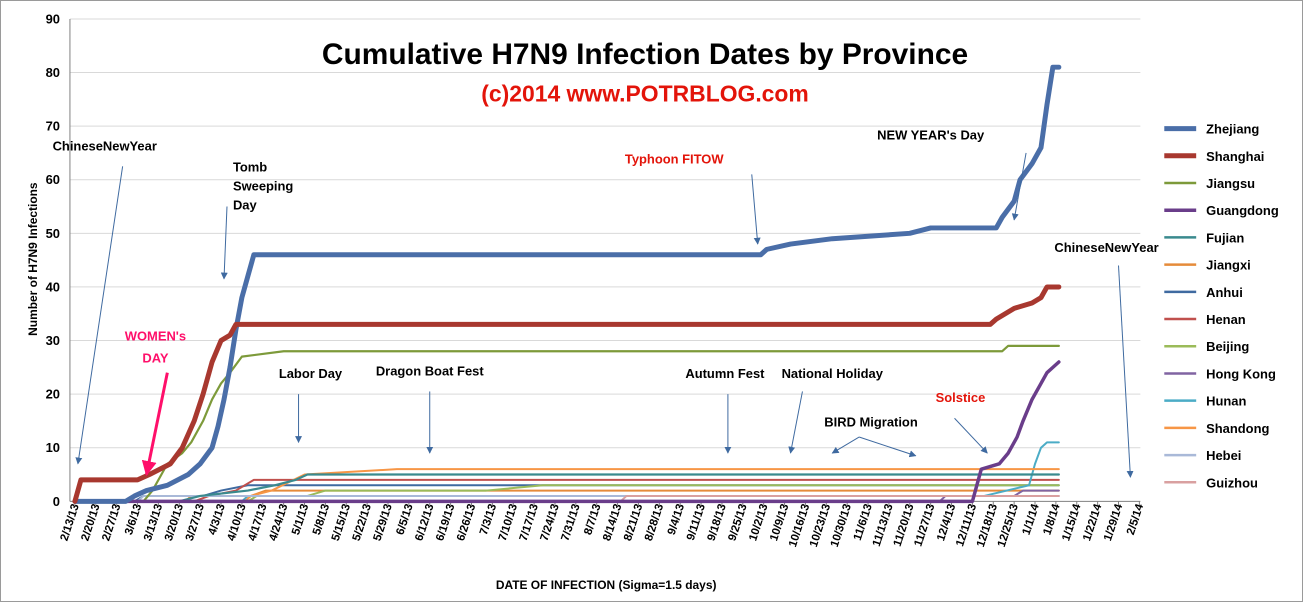 The height and width of the screenshot is (602, 1303). What do you see at coordinates (1031, 519) in the screenshot?
I see `x-tick-label: 1/1/14` at bounding box center [1031, 519].